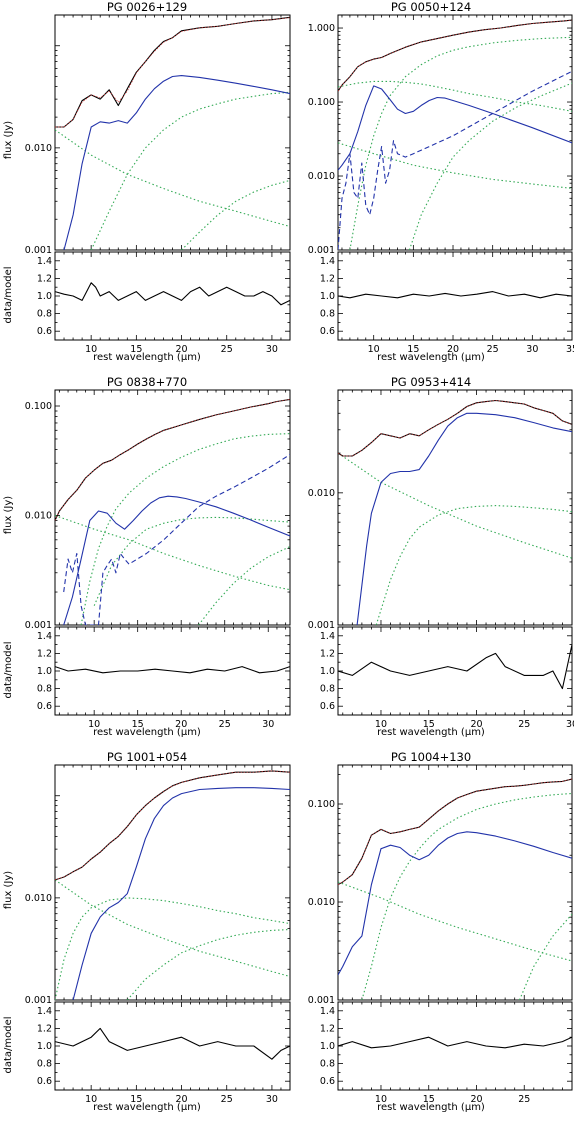  What do you see at coordinates (147, 1107) in the screenshot?
I see `wavelength-axis-label-4: rest wavelength (μm)` at bounding box center [147, 1107].